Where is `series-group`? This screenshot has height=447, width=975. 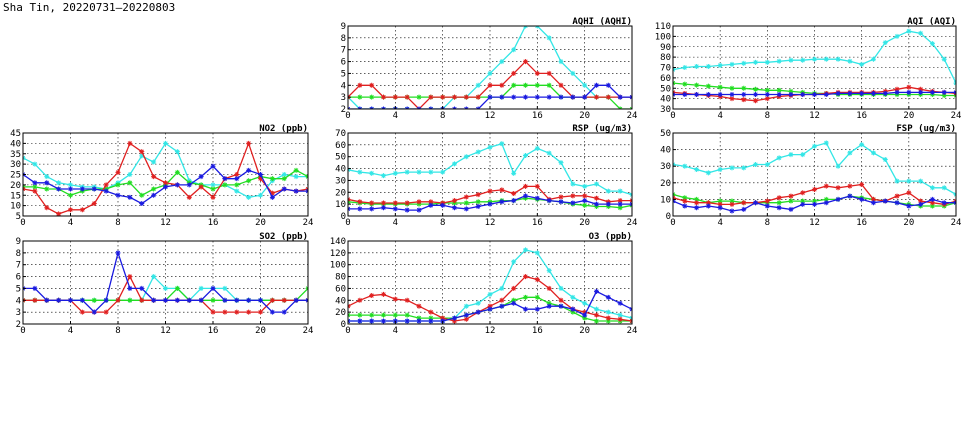 series-group is located at coordinates (814, 177).